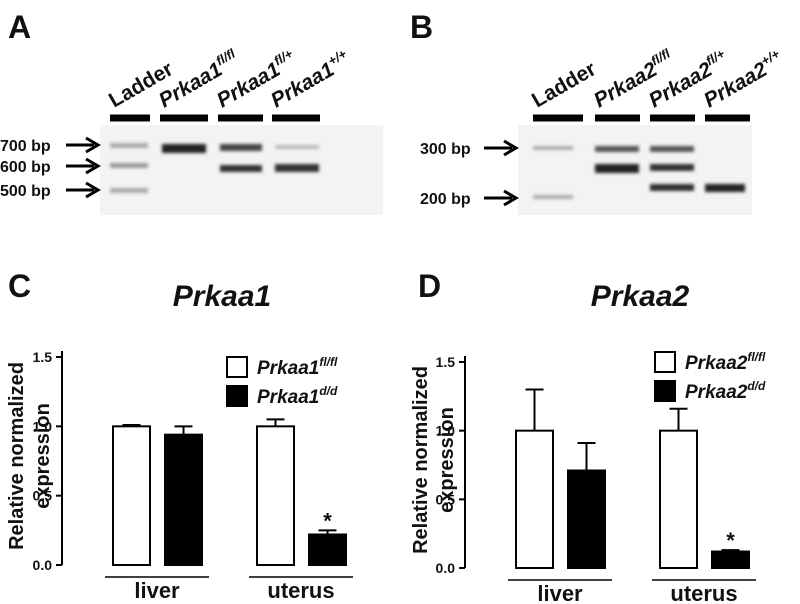 Image resolution: width=800 pixels, height=604 pixels. Describe the element at coordinates (25, 146) in the screenshot. I see `marker-label: 700 bp` at that location.